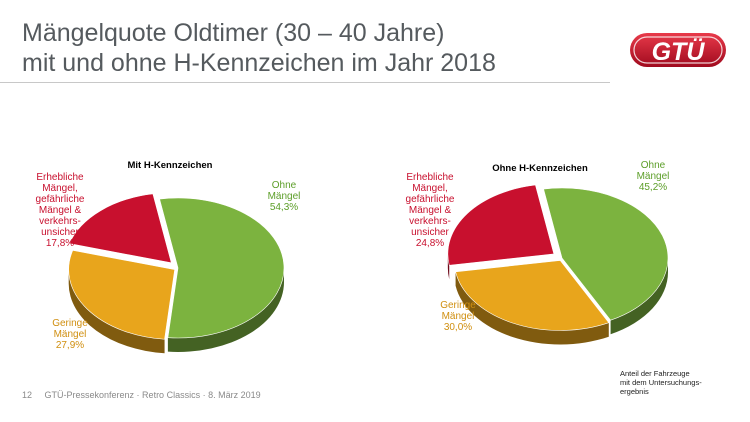 This screenshot has height=422, width=750. What do you see at coordinates (653, 187) in the screenshot?
I see `slice-label-line: 45,2%` at bounding box center [653, 187].